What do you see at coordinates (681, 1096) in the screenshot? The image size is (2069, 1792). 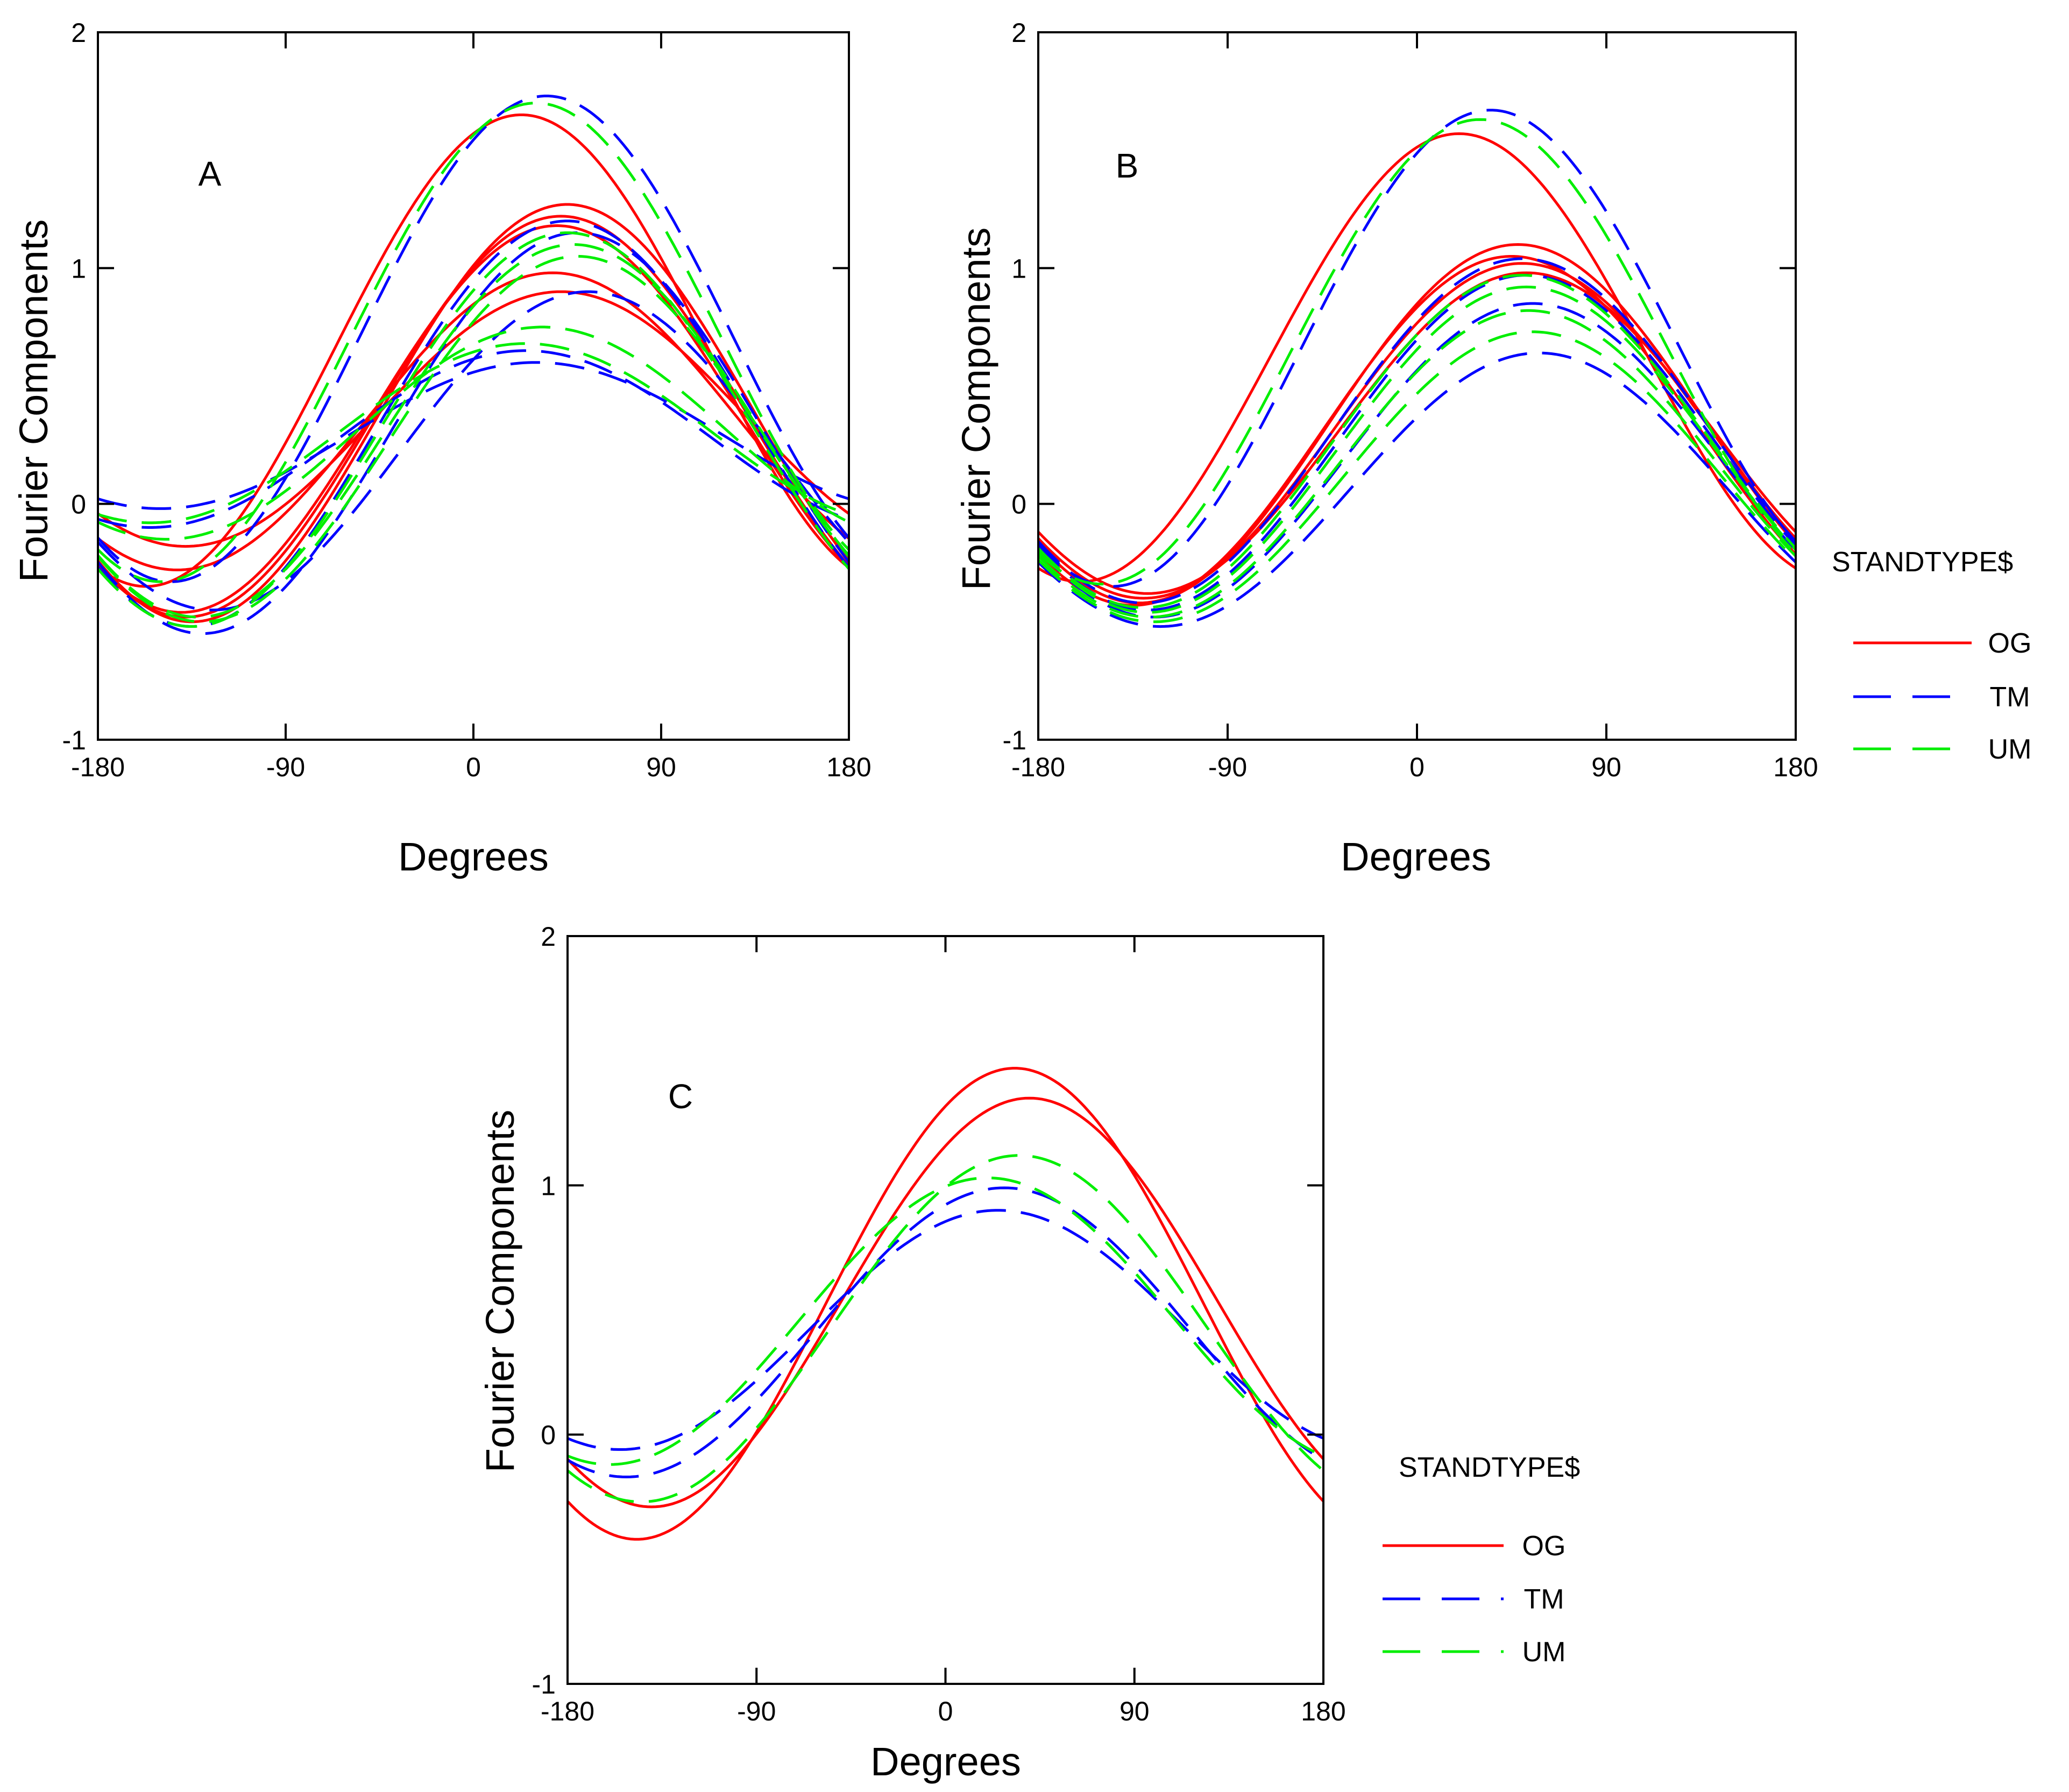 I see `panel-letter: C` at bounding box center [681, 1096].